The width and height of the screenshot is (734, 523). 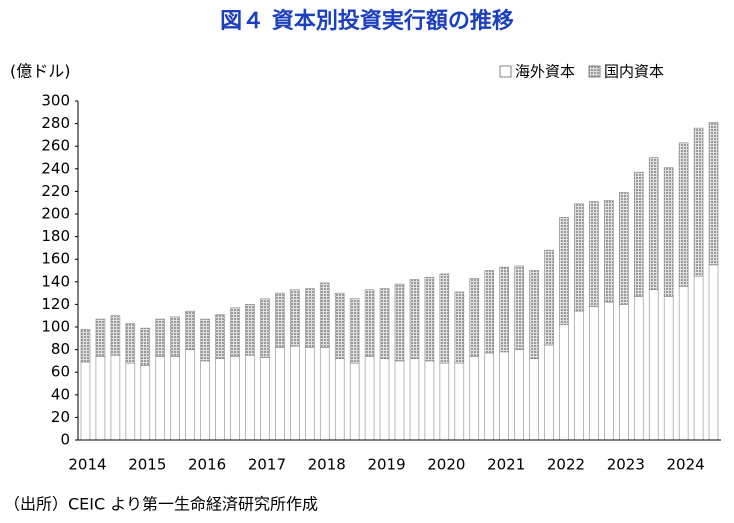 What do you see at coordinates (626, 465) in the screenshot?
I see `x-tick-label: 2023` at bounding box center [626, 465].